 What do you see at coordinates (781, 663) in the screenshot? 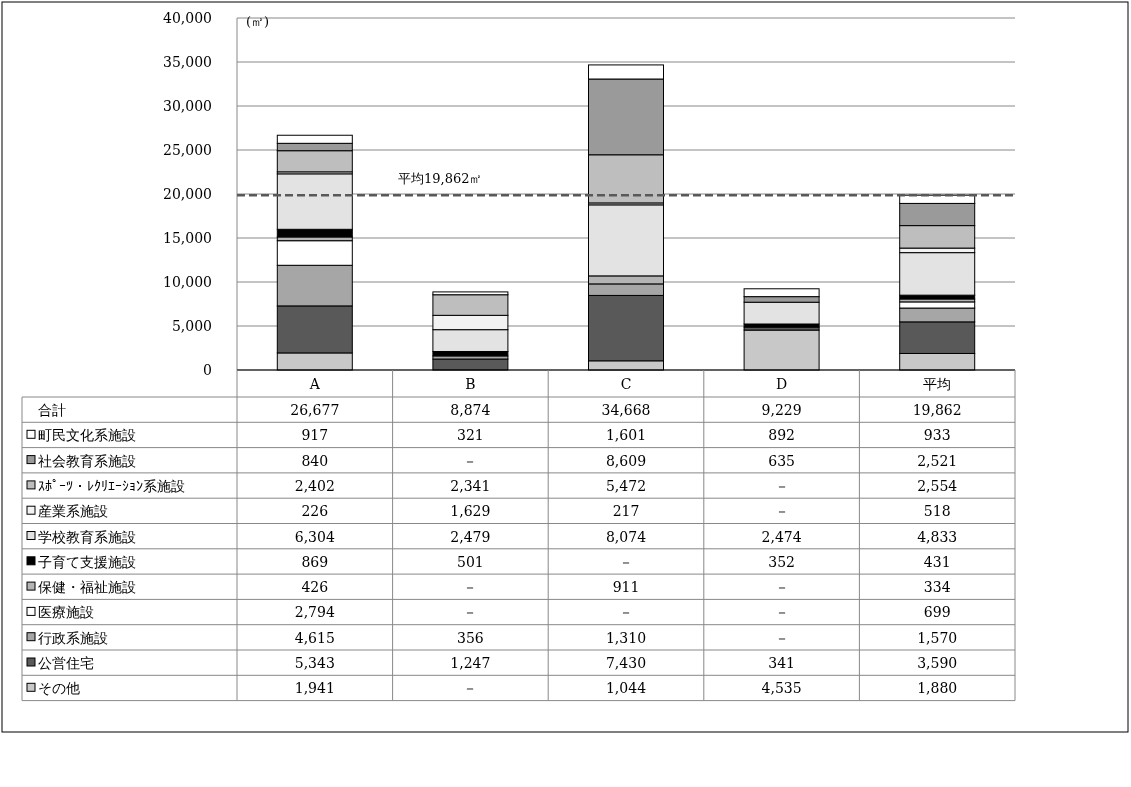
I see `data-label: 341` at bounding box center [781, 663].